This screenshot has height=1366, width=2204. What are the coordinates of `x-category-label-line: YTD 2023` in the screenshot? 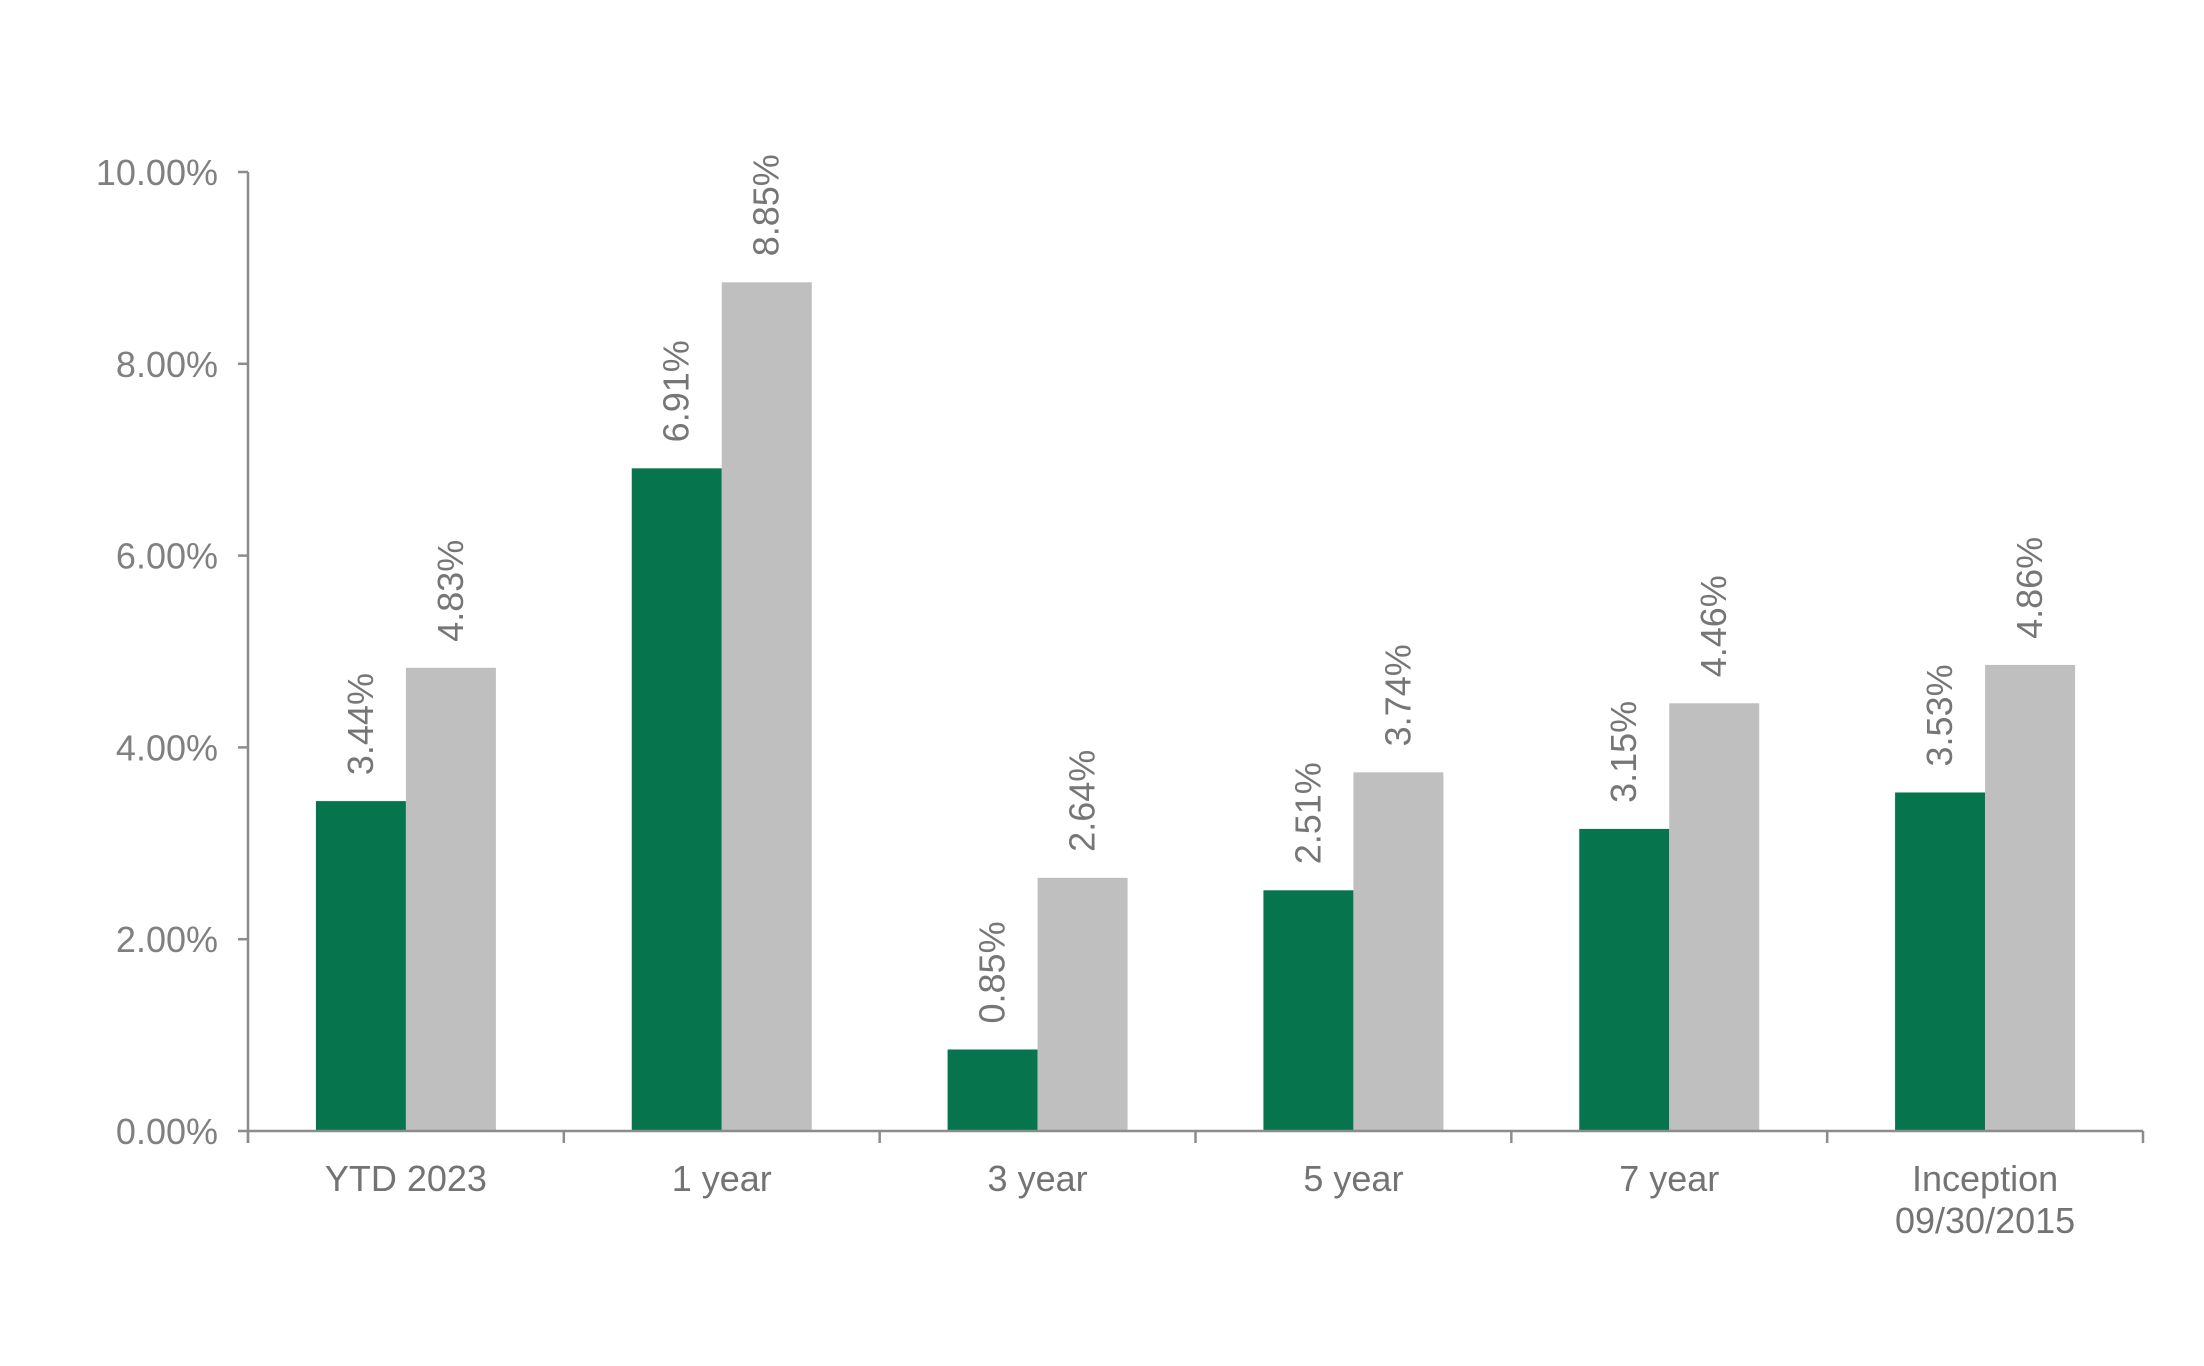 It's located at (406, 1178).